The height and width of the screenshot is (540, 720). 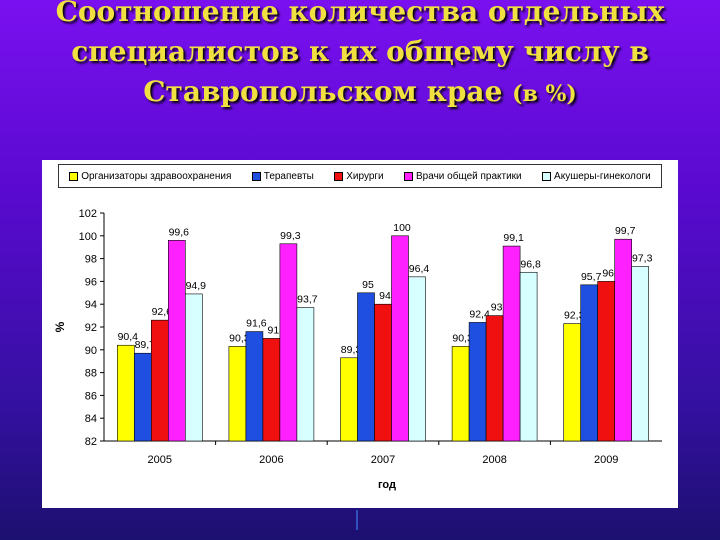 I want to click on legend-item: Организаторы здравоохранения, so click(x=150, y=176).